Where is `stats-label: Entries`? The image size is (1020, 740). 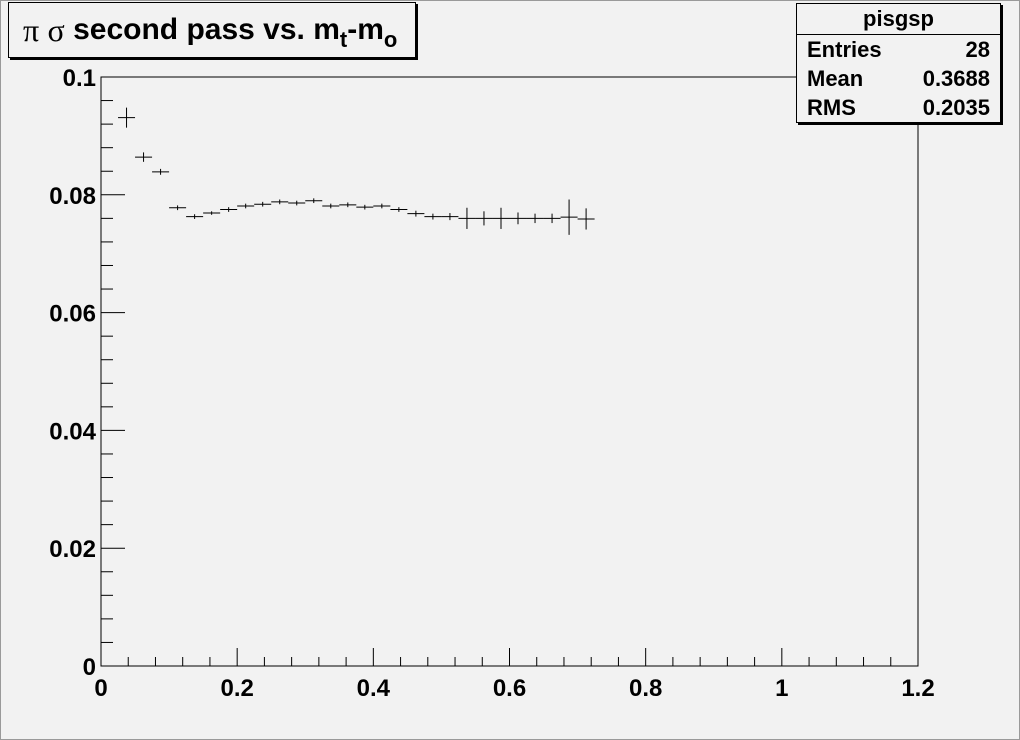 stats-label: Entries is located at coordinates (844, 49).